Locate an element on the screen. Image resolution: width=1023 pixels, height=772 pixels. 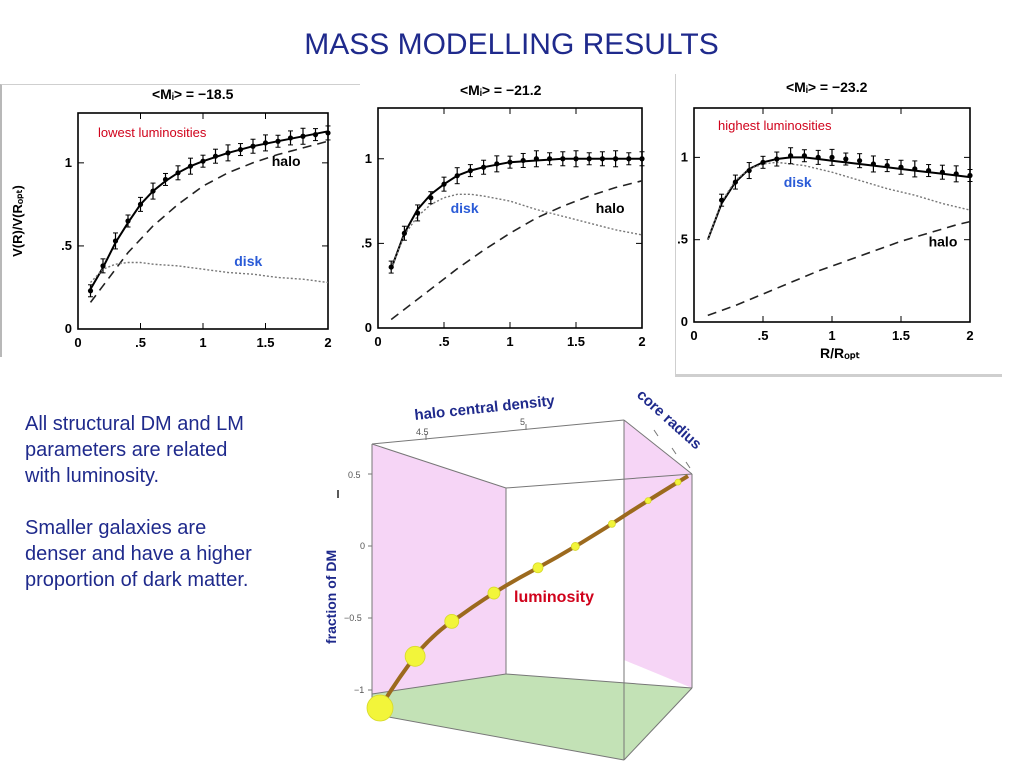
panel-heading: <Mᵢ> = −23.2 is located at coordinates (827, 87).